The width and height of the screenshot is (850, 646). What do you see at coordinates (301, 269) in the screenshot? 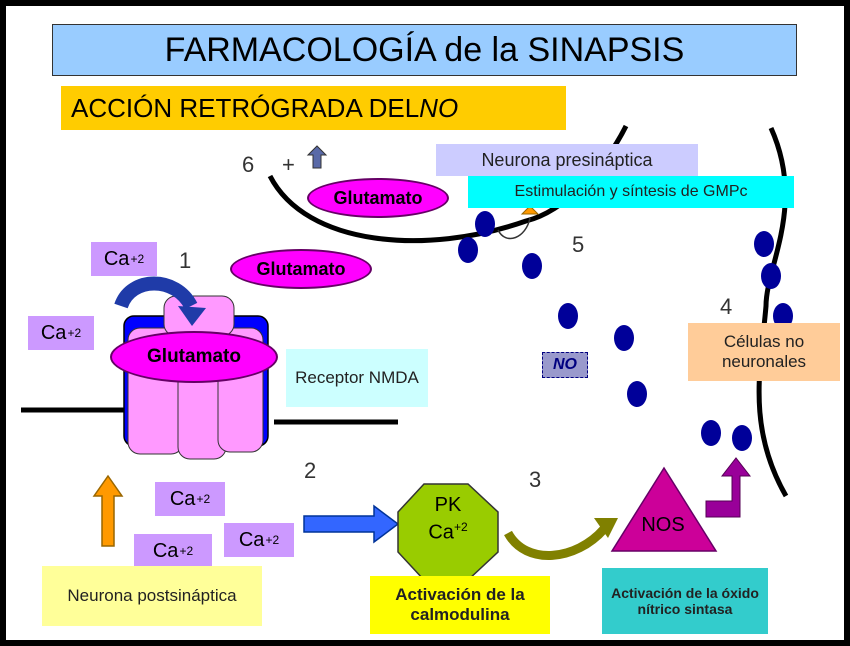
I see `glutamato-ellipse-middle: Glutamato` at bounding box center [301, 269].